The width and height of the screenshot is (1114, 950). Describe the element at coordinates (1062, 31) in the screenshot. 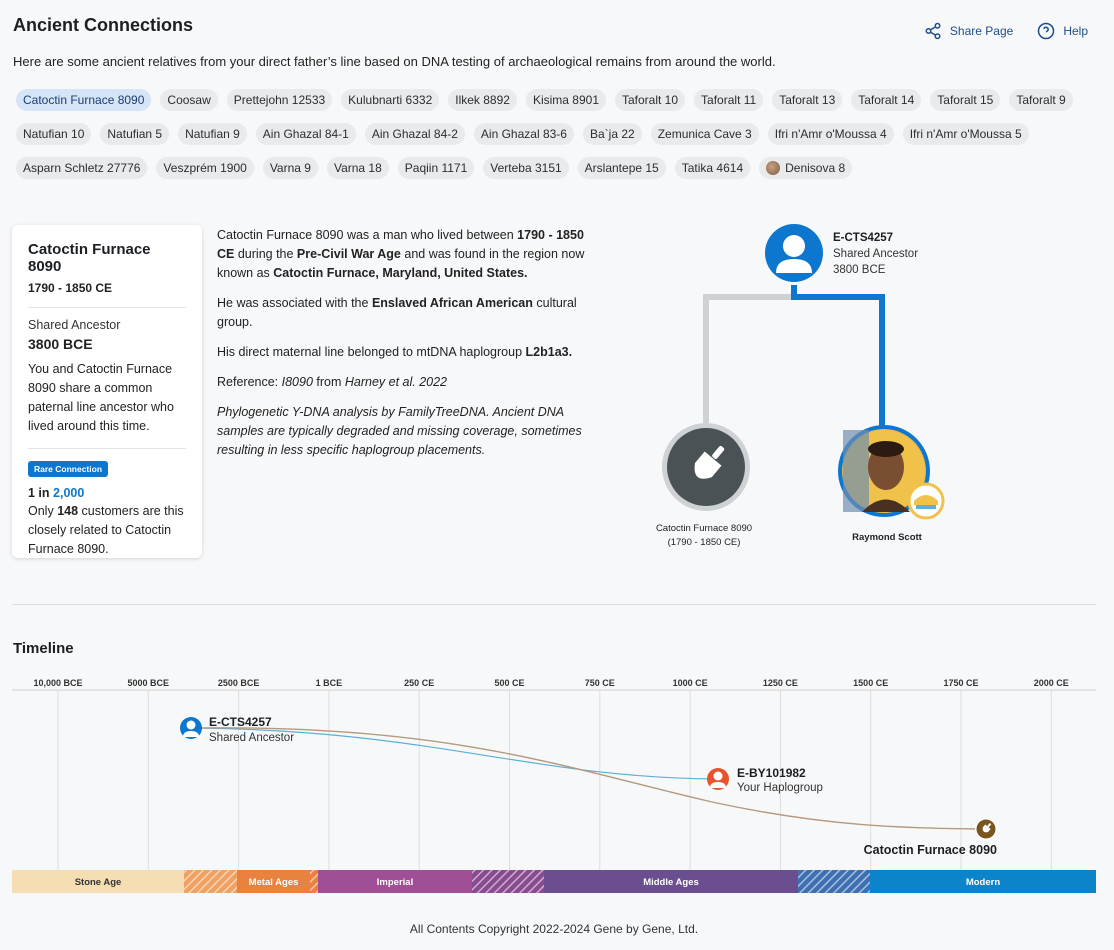

I see `help-button: Help` at that location.